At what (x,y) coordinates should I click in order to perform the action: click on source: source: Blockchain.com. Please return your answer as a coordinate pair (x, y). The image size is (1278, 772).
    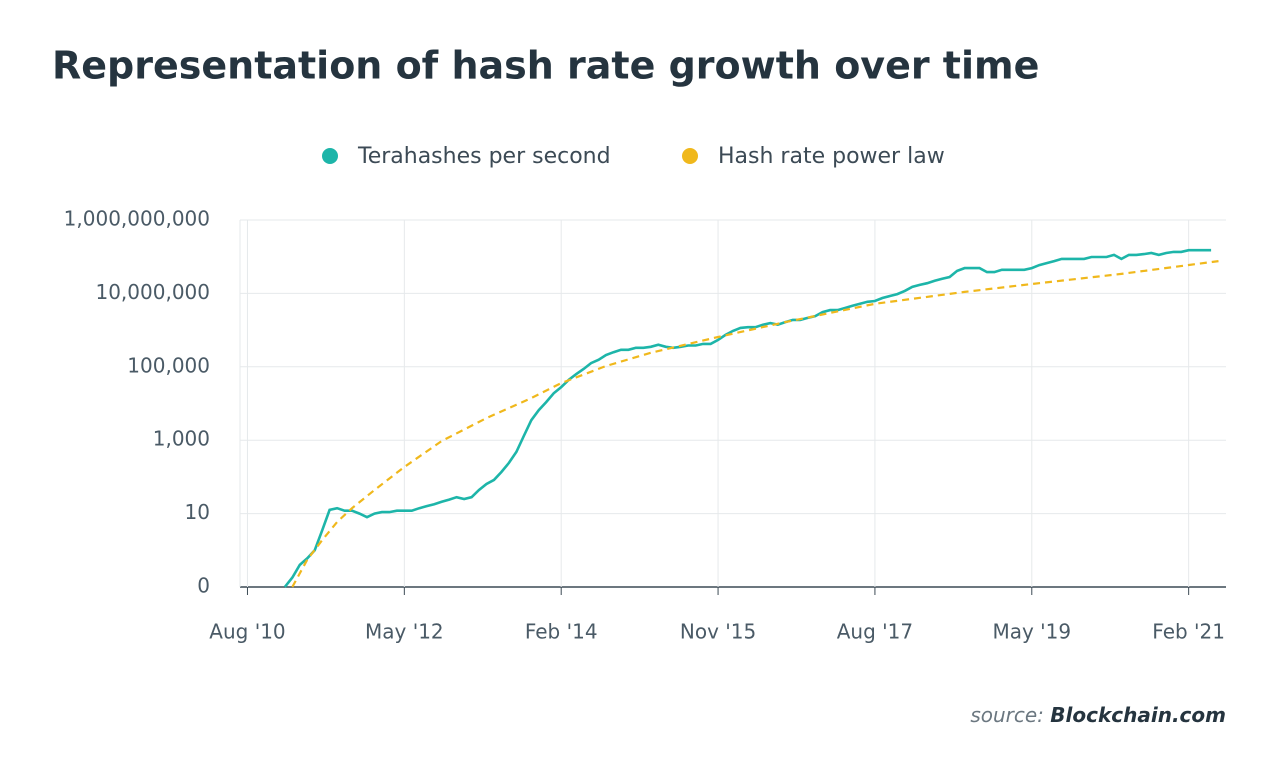
    Looking at the image, I should click on (1098, 715).